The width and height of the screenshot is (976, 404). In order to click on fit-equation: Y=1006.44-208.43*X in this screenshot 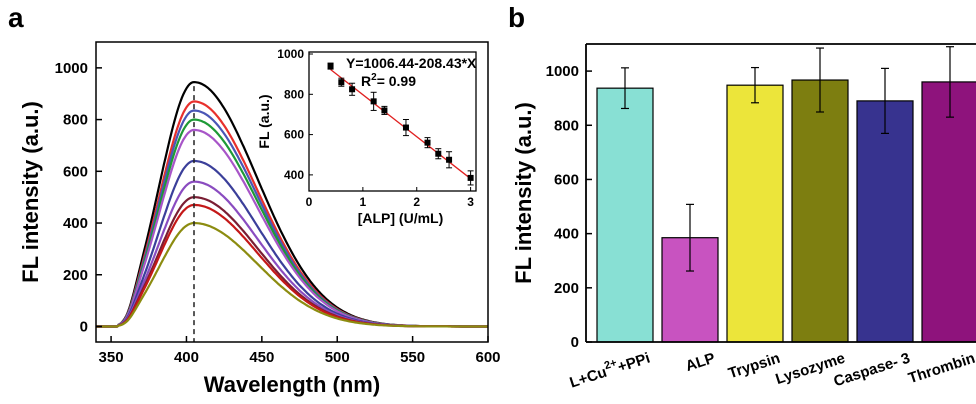, I will do `click(411, 63)`.